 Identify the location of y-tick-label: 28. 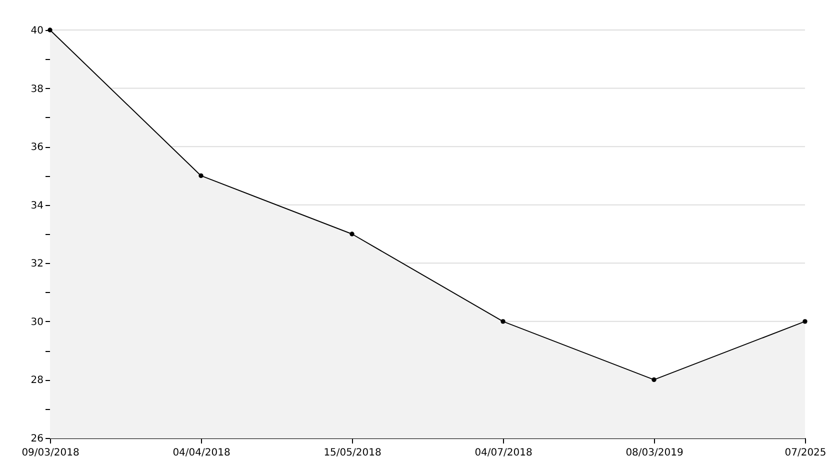
(37, 380).